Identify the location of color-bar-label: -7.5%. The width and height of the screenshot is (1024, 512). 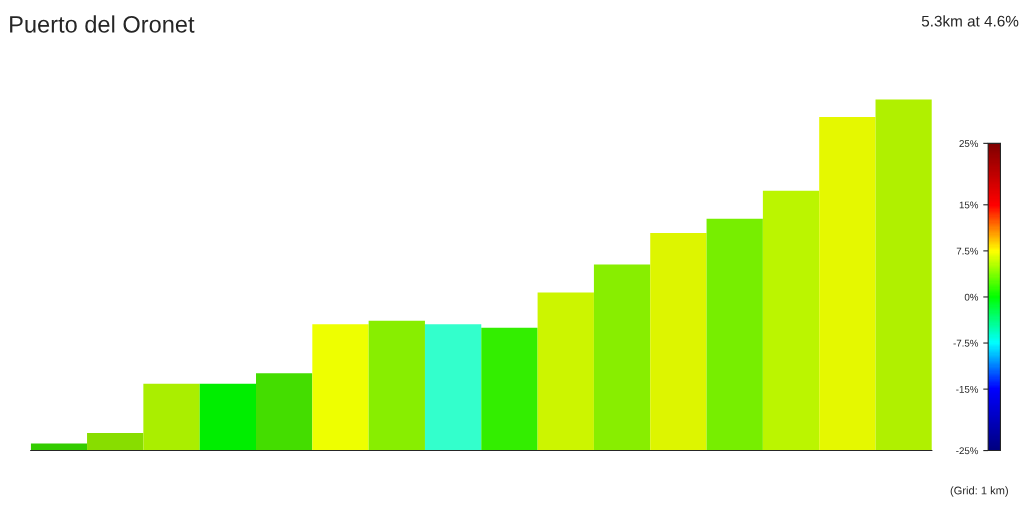
(966, 343).